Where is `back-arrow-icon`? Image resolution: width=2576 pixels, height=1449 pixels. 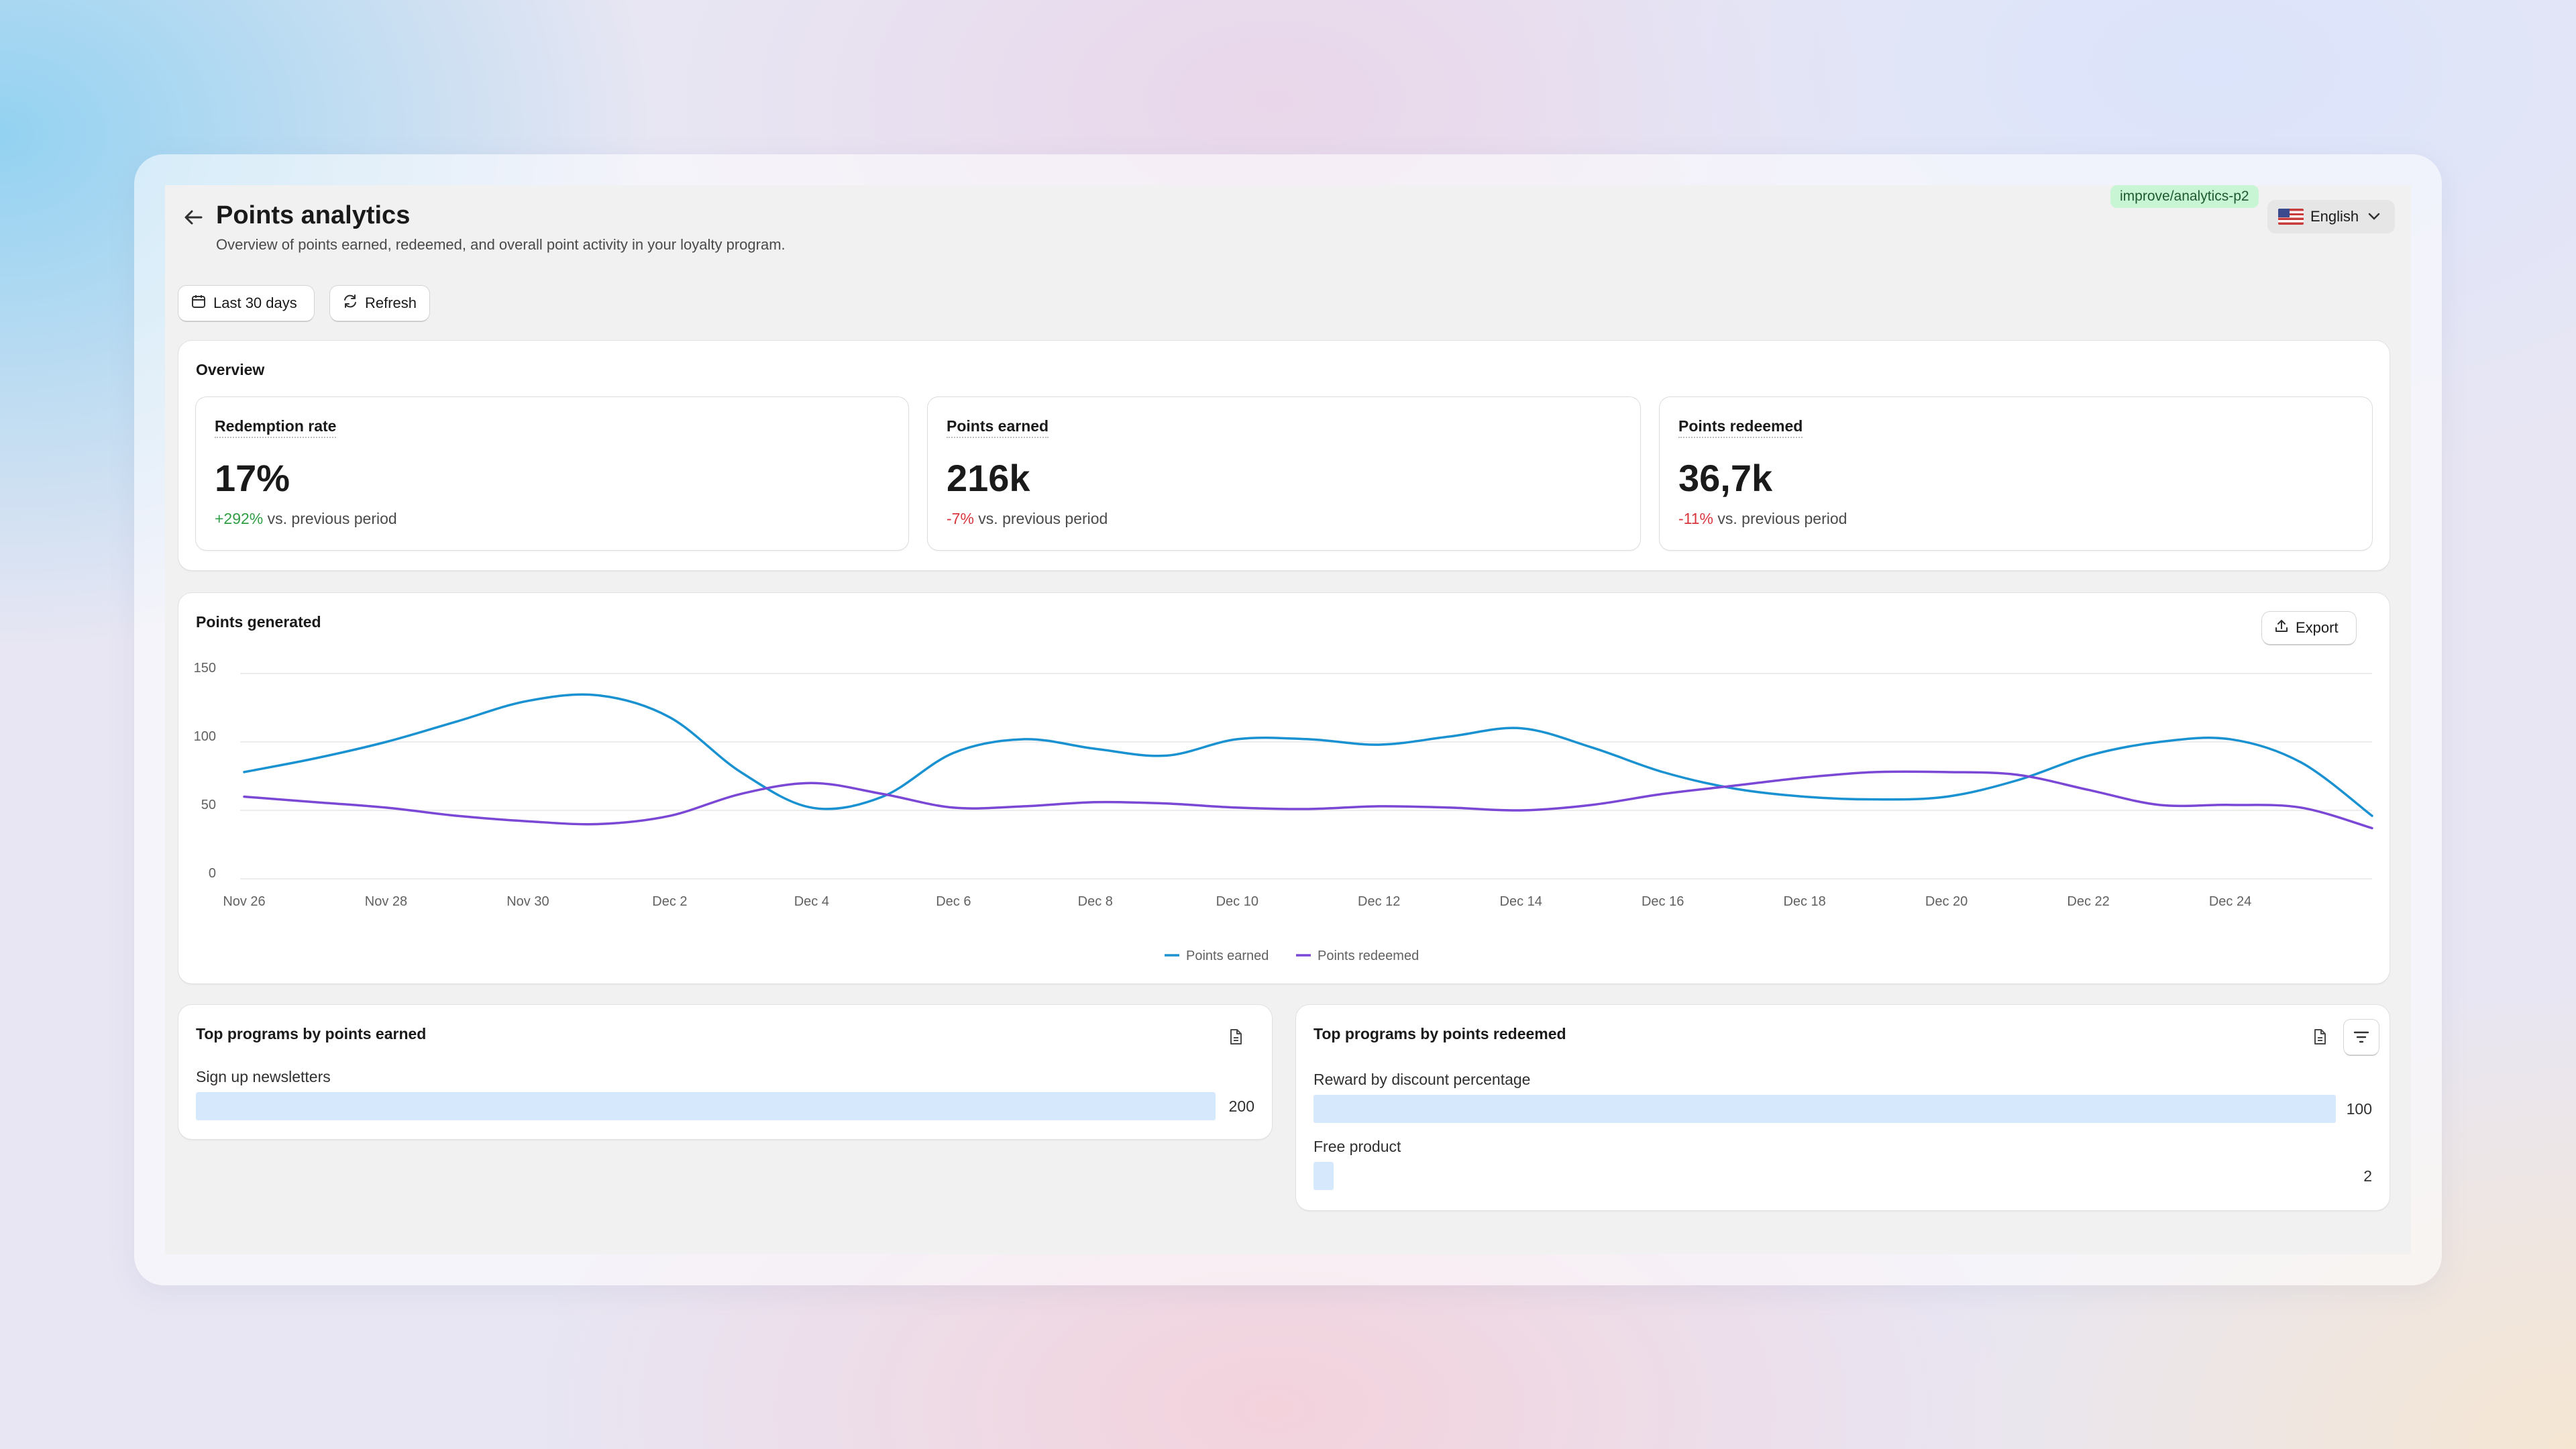 back-arrow-icon is located at coordinates (193, 217).